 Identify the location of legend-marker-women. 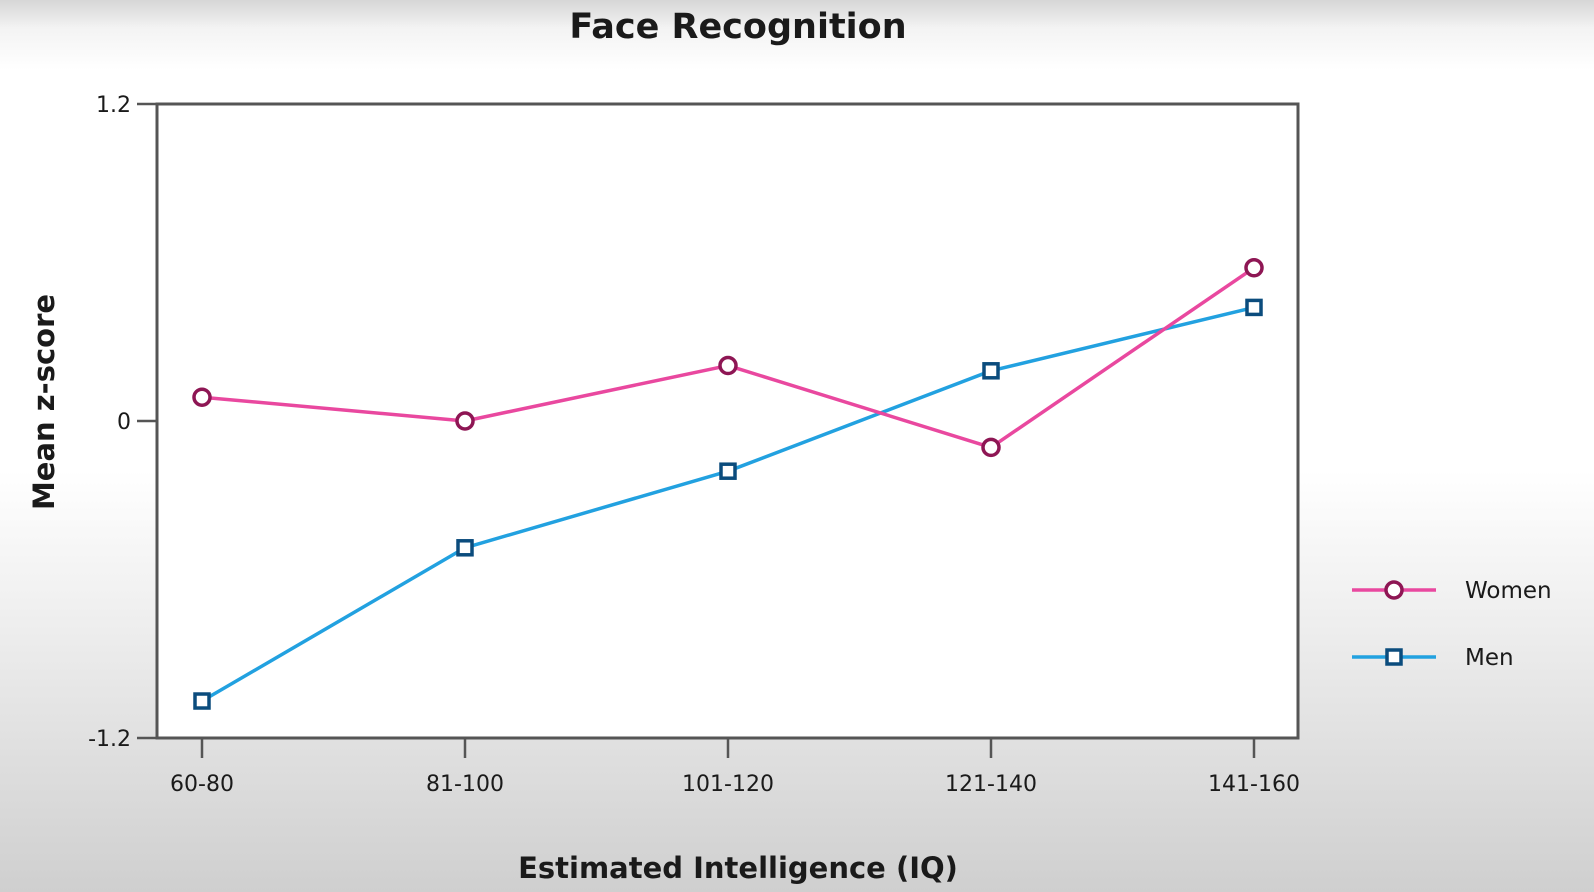
(1394, 590).